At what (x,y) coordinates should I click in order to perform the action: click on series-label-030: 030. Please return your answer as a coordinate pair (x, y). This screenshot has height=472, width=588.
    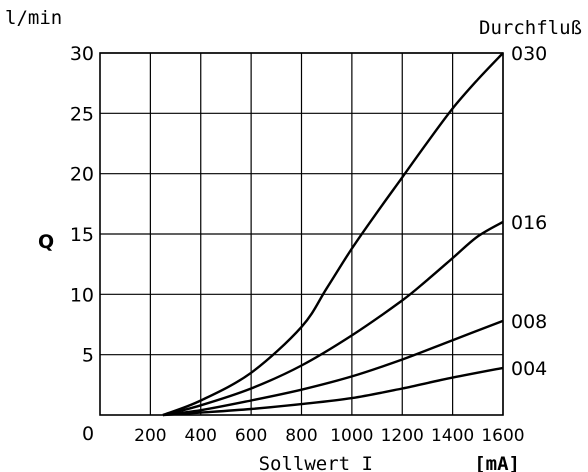
    Looking at the image, I should click on (529, 54).